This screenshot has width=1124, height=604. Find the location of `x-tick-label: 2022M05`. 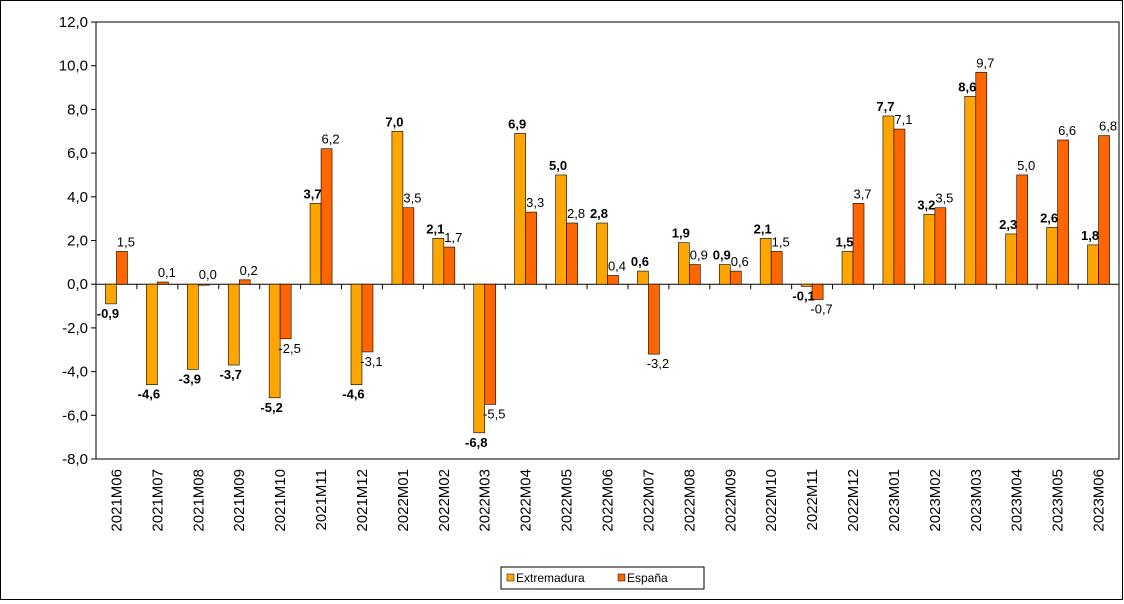

x-tick-label: 2022M05 is located at coordinates (567, 500).